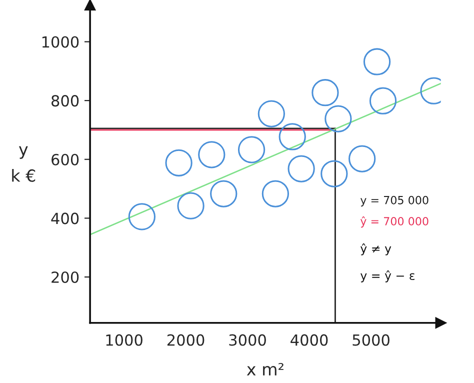 The width and height of the screenshot is (474, 383). What do you see at coordinates (247, 340) in the screenshot?
I see `x-tick-label: 3000` at bounding box center [247, 340].